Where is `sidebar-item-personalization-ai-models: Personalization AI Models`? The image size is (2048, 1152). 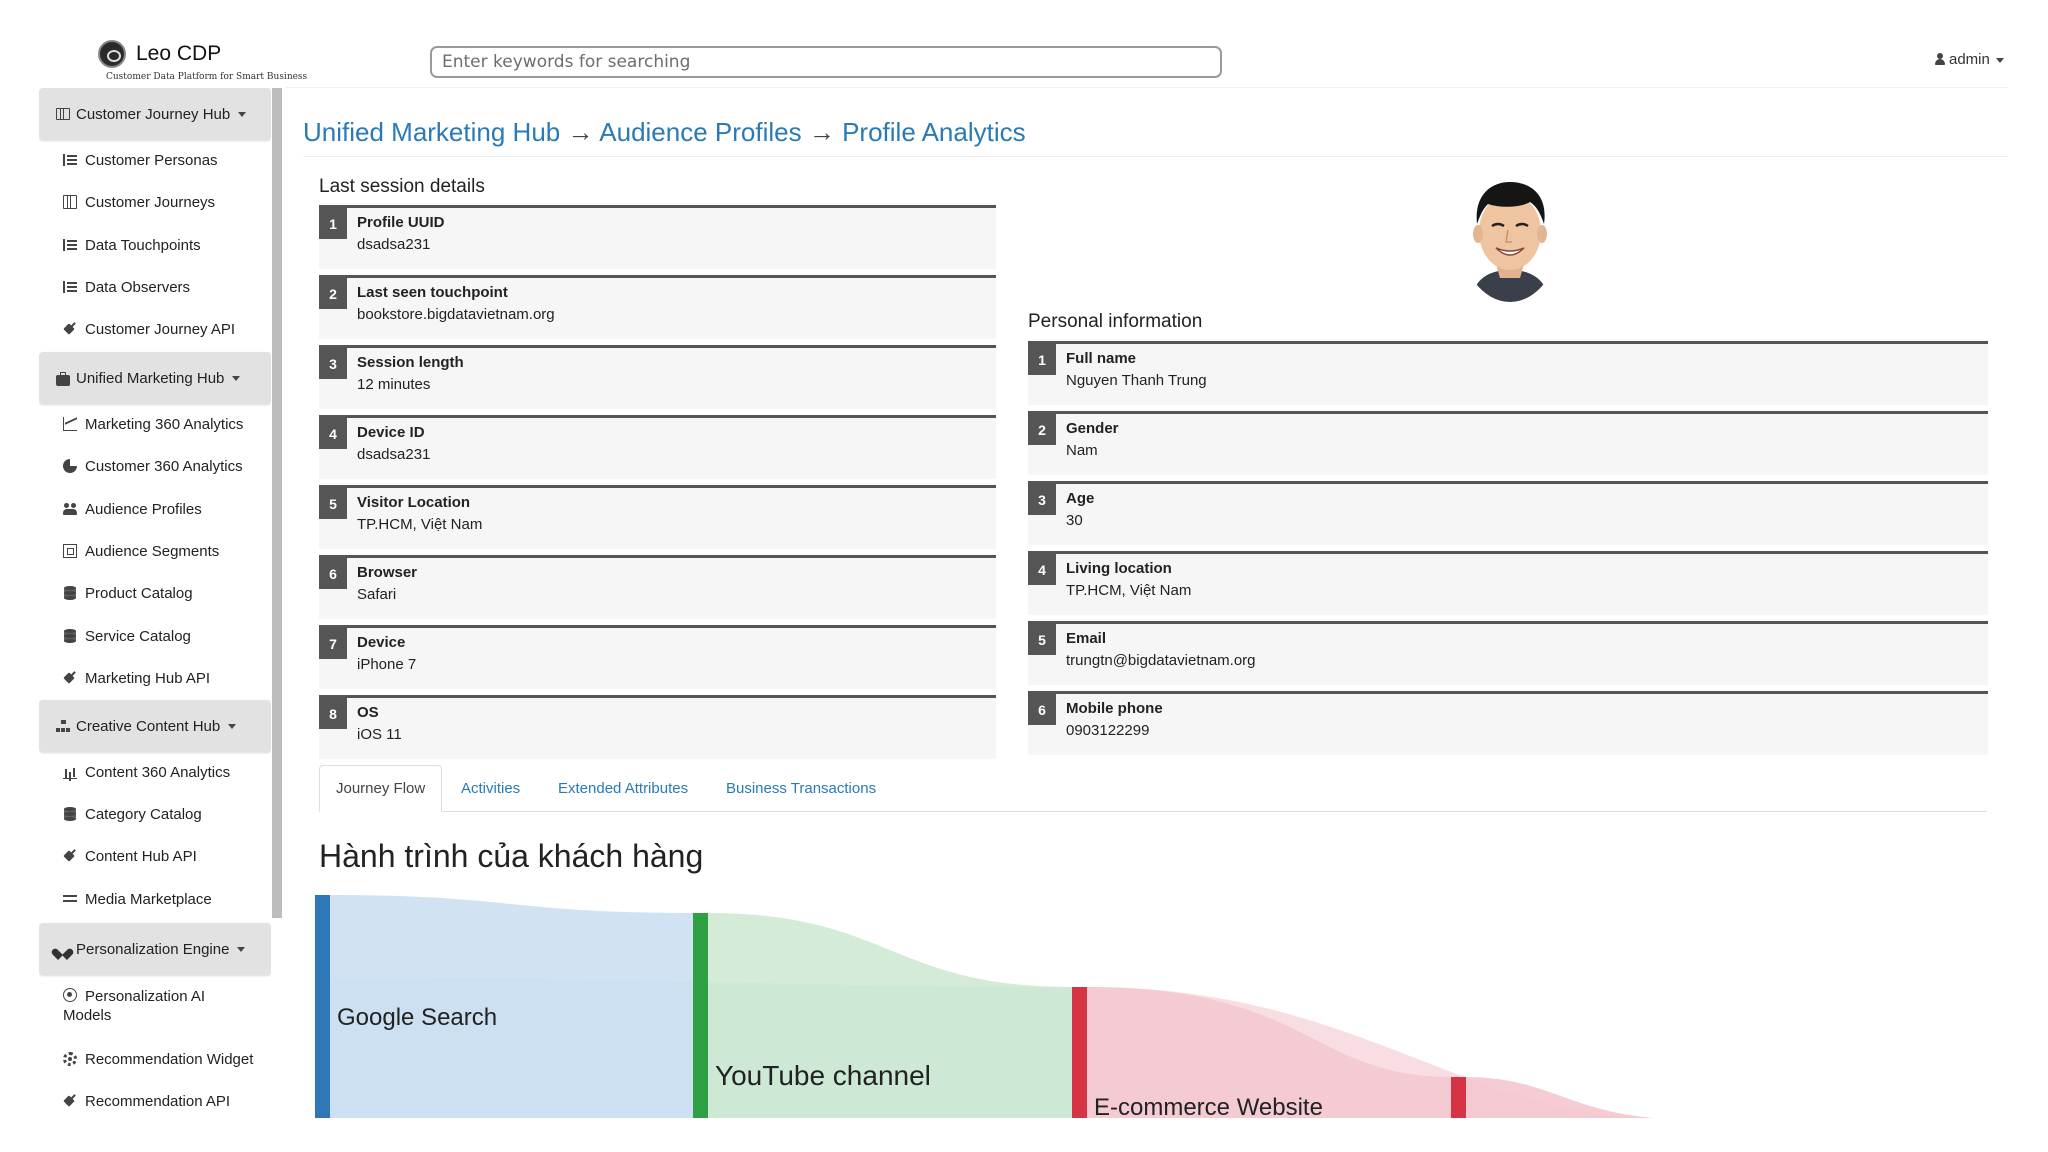 sidebar-item-personalization-ai-models: Personalization AI Models is located at coordinates (129, 1005).